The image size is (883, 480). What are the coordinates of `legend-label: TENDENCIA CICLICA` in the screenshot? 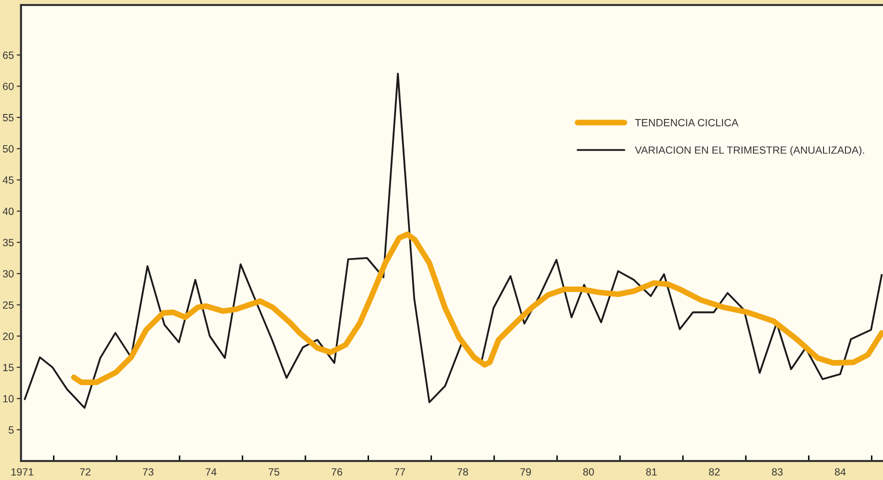 It's located at (686, 122).